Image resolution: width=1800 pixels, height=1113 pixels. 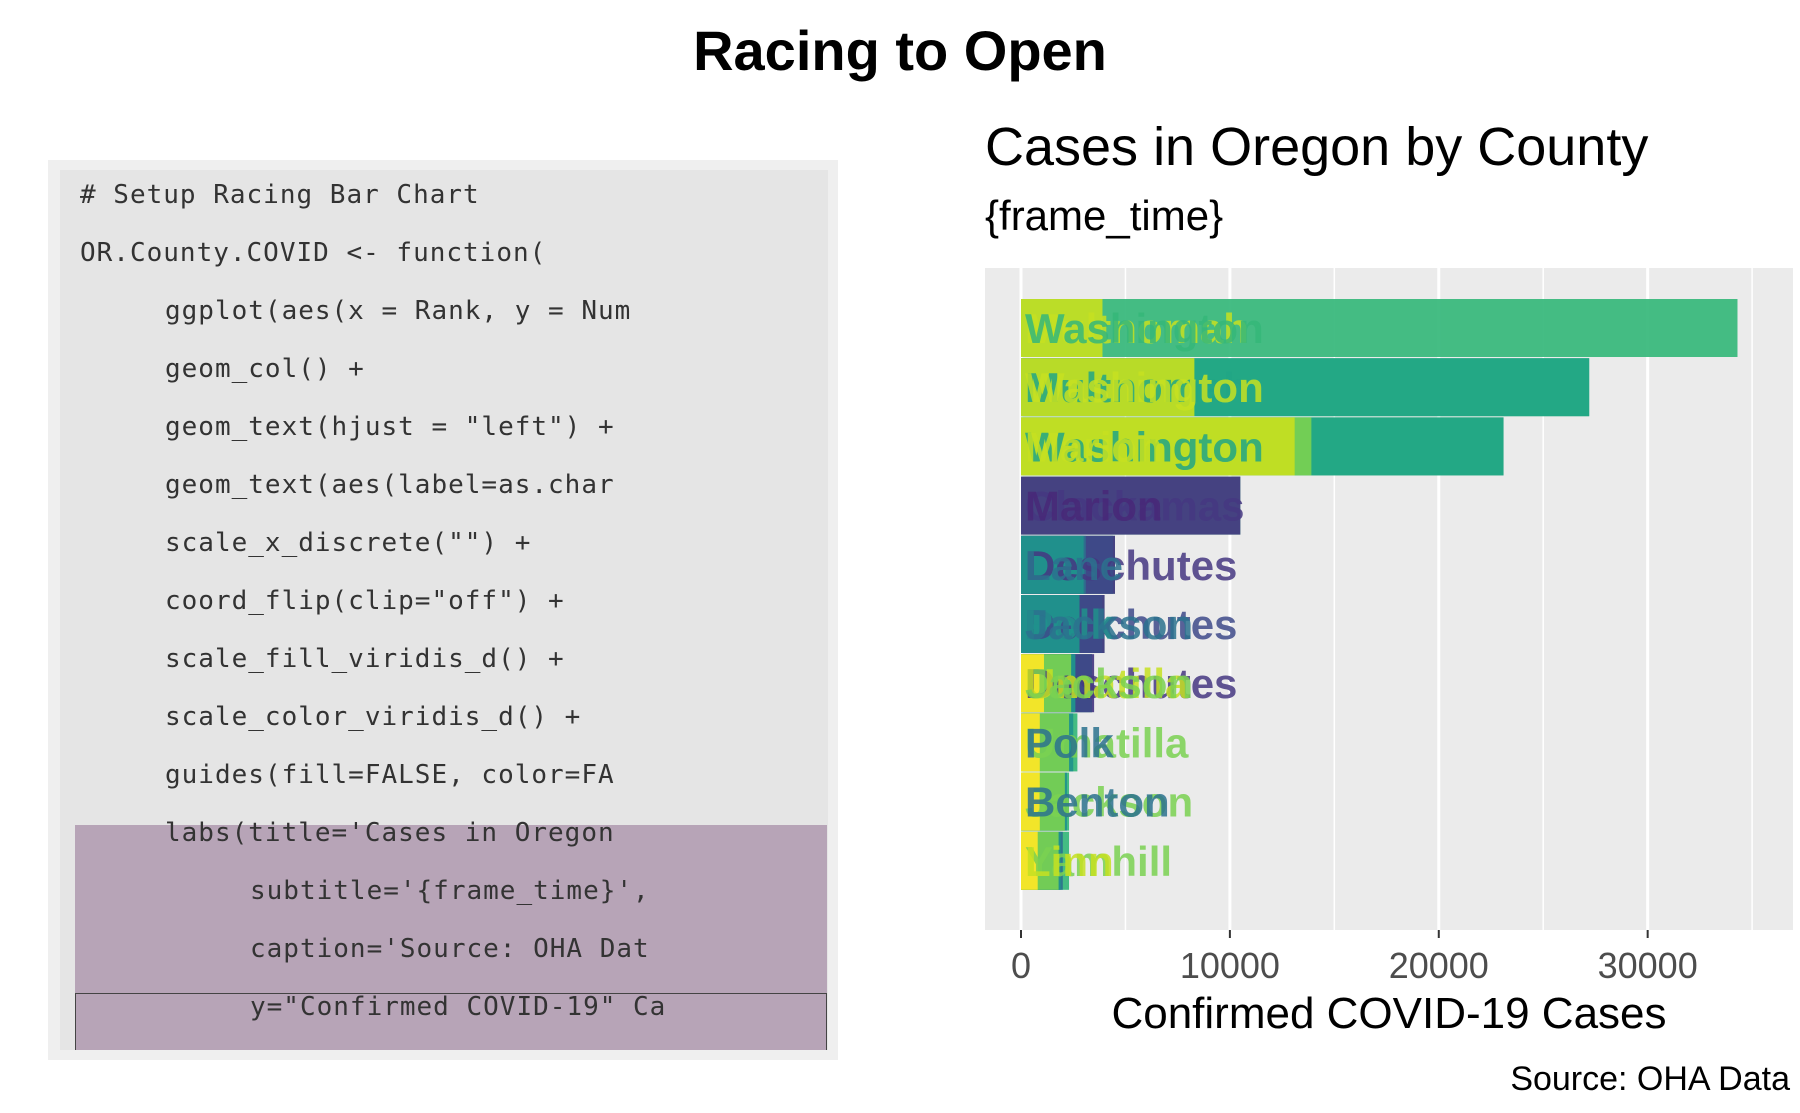 What do you see at coordinates (390, 485) in the screenshot?
I see `code-line: geom_text(aes(label=as.char` at bounding box center [390, 485].